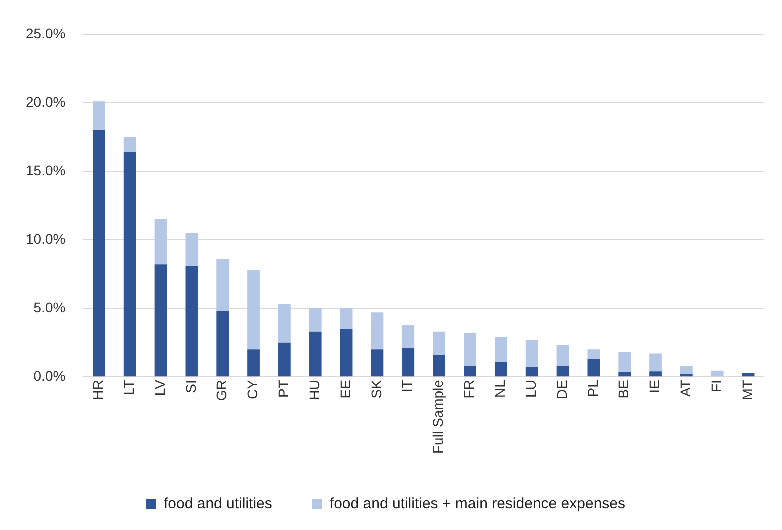 The height and width of the screenshot is (530, 782). I want to click on x-tick-label: IE, so click(654, 387).